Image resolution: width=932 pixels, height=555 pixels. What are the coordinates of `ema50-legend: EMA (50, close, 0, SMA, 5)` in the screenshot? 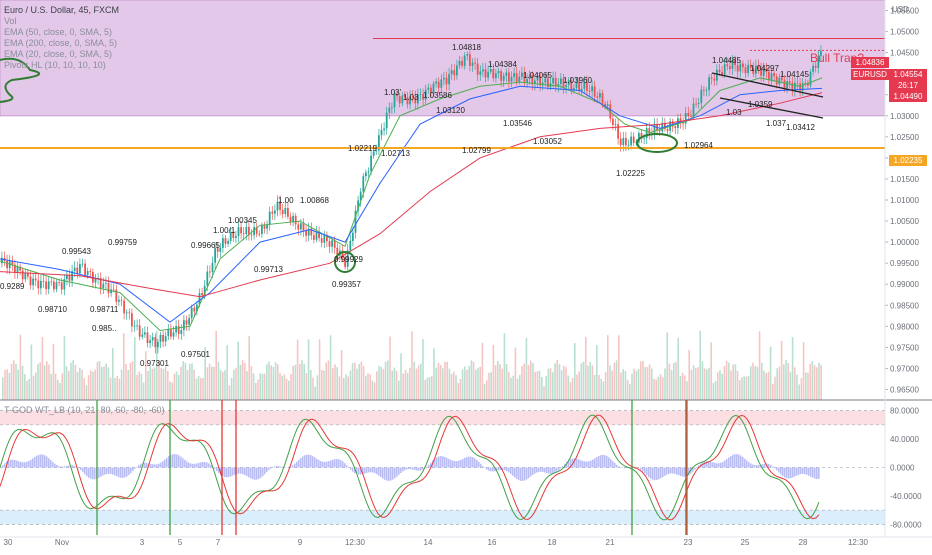 It's located at (58, 32).